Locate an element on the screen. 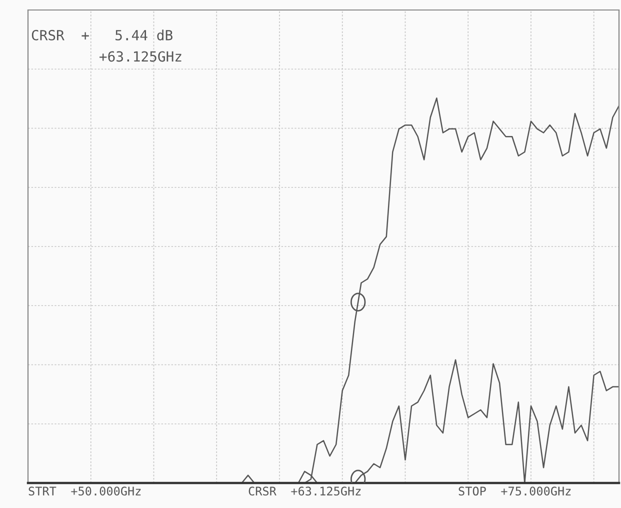 The height and width of the screenshot is (508, 621). text: STOP +75.000GHz is located at coordinates (514, 491).